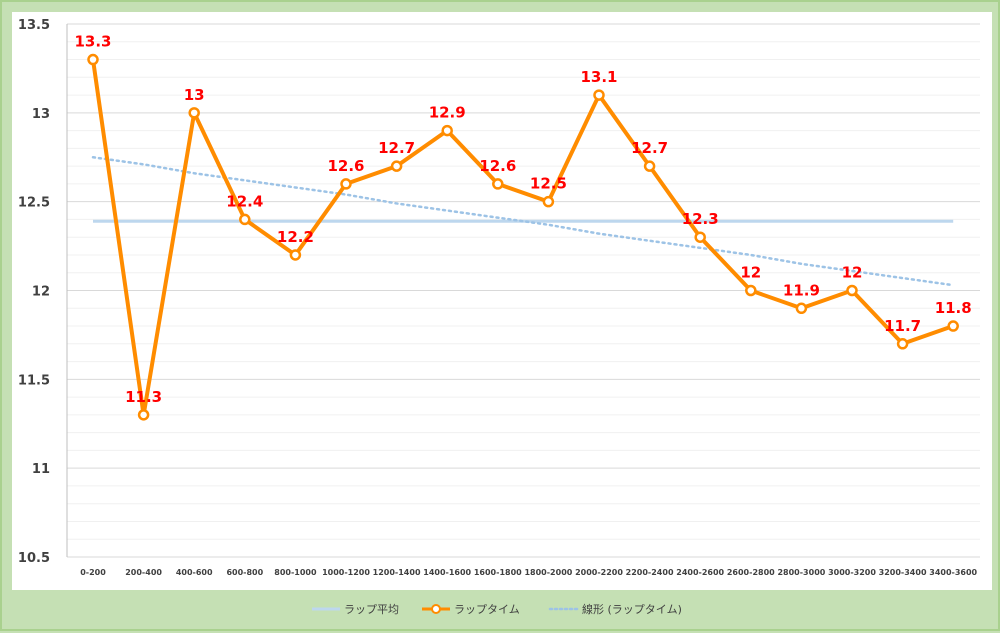 The height and width of the screenshot is (633, 1000). I want to click on legend: ラップ平均 ラップタイム 線形 (ラップタイム), so click(497, 609).